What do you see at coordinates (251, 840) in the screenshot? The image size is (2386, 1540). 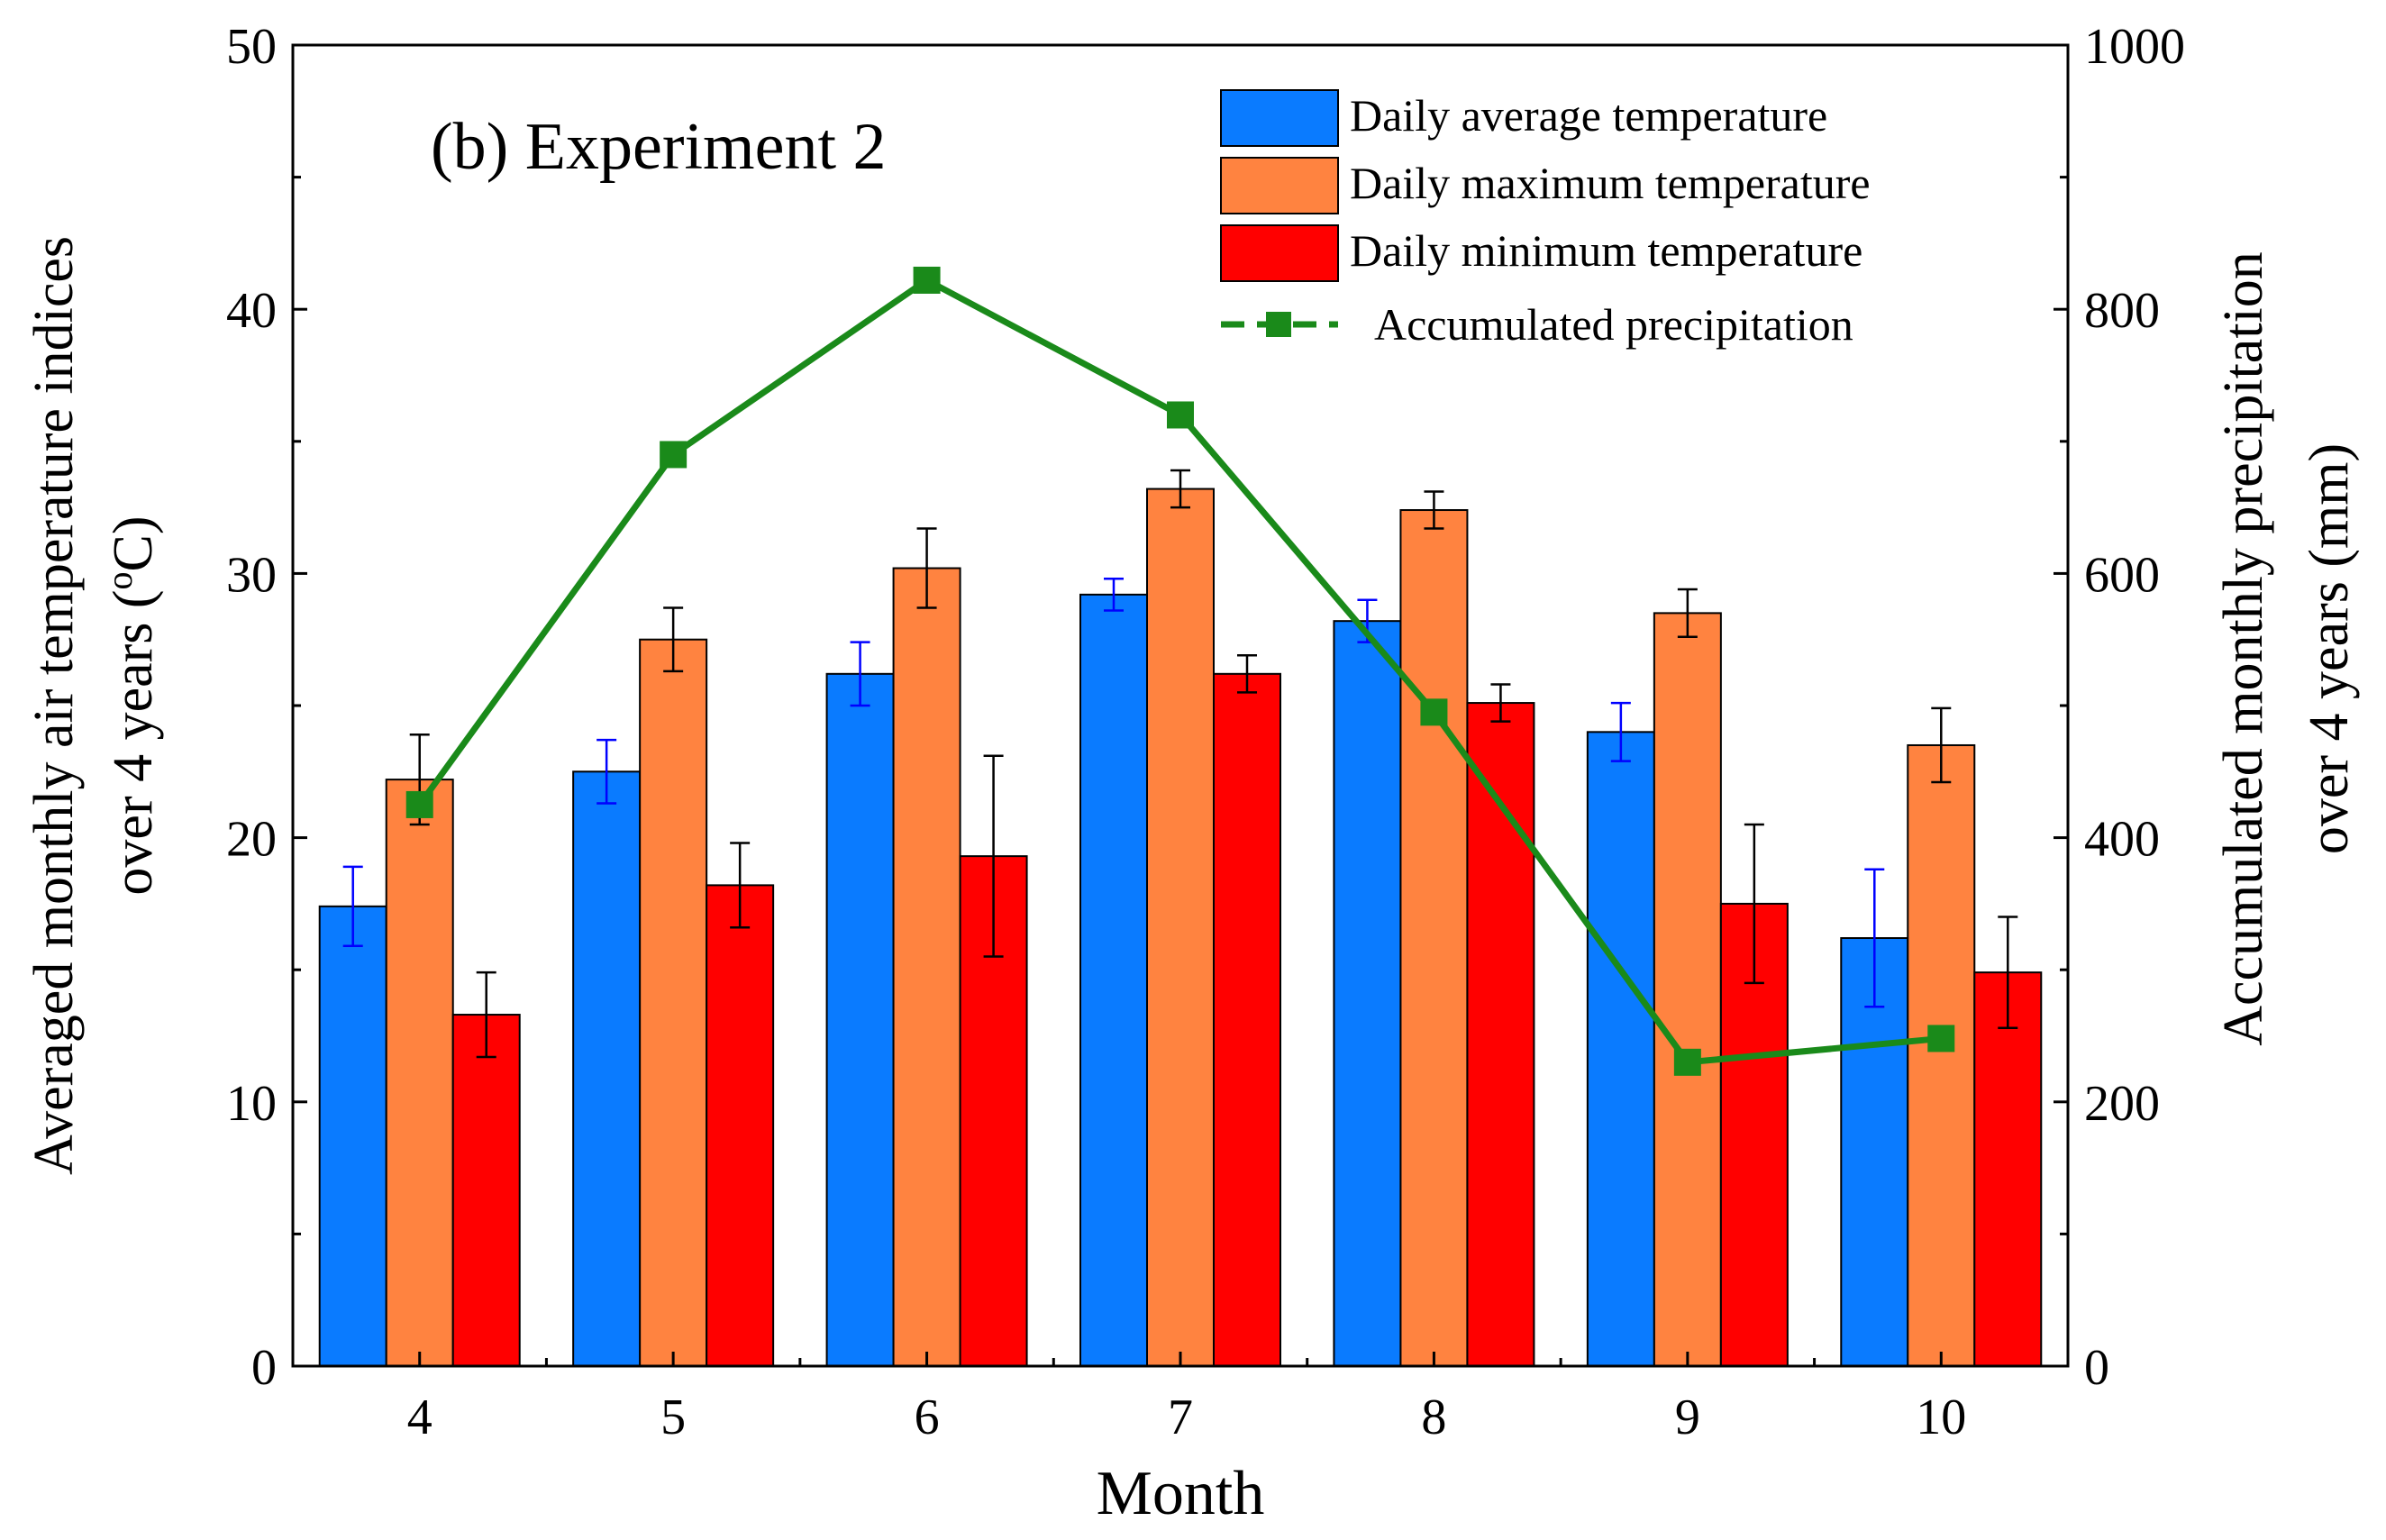 I see `y-left-tick-label-20: 20` at bounding box center [251, 840].